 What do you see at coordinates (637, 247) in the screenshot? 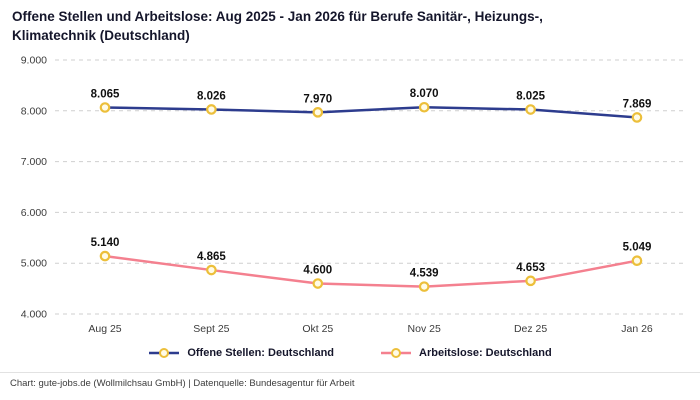
I see `data-point-label: 5.049` at bounding box center [637, 247].